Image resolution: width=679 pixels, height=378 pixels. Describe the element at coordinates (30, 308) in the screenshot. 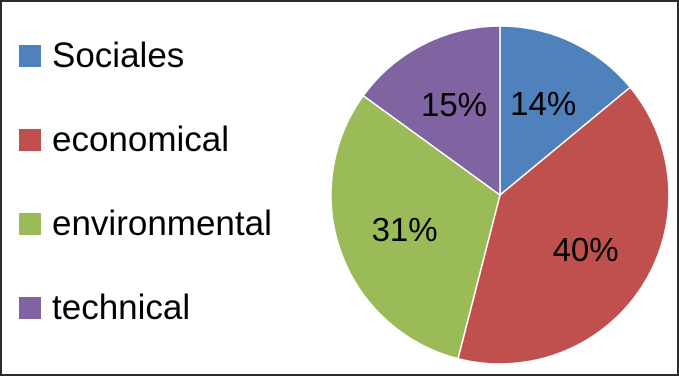

I see `legend-swatch-technical` at that location.